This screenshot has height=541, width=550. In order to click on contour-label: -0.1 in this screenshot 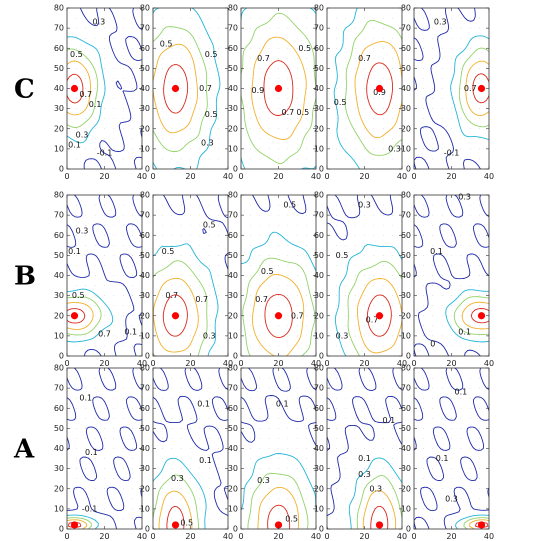, I will do `click(452, 152)`.